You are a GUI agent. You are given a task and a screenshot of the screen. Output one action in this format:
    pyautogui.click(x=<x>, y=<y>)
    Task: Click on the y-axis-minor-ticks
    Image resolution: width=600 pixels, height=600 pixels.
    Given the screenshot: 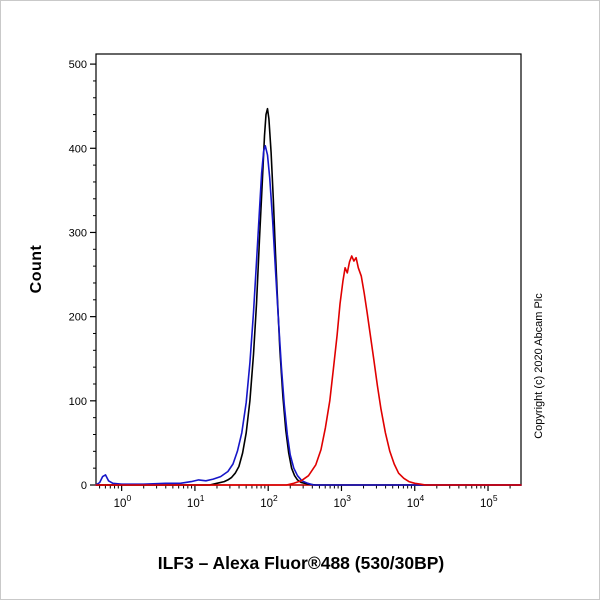 What is the action you would take?
    pyautogui.click(x=94, y=274)
    